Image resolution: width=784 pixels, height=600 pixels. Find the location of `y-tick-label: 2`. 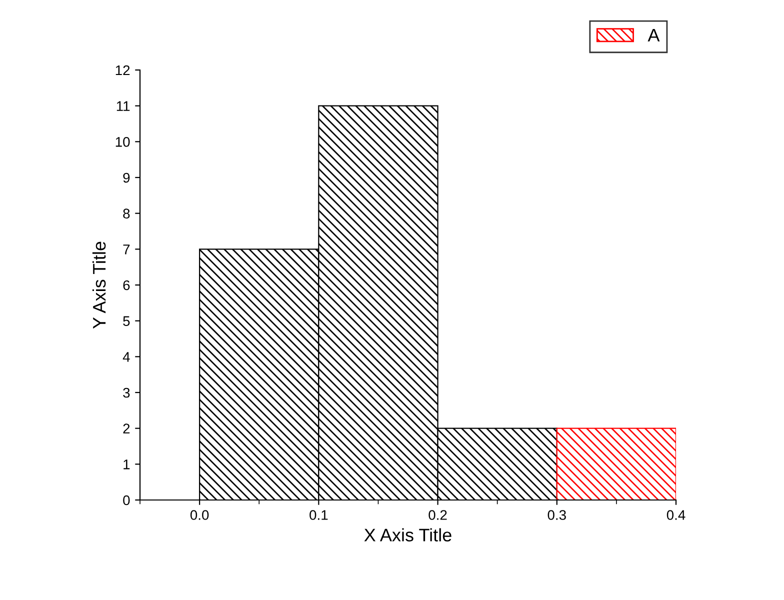

y-tick-label: 2 is located at coordinates (126, 429).